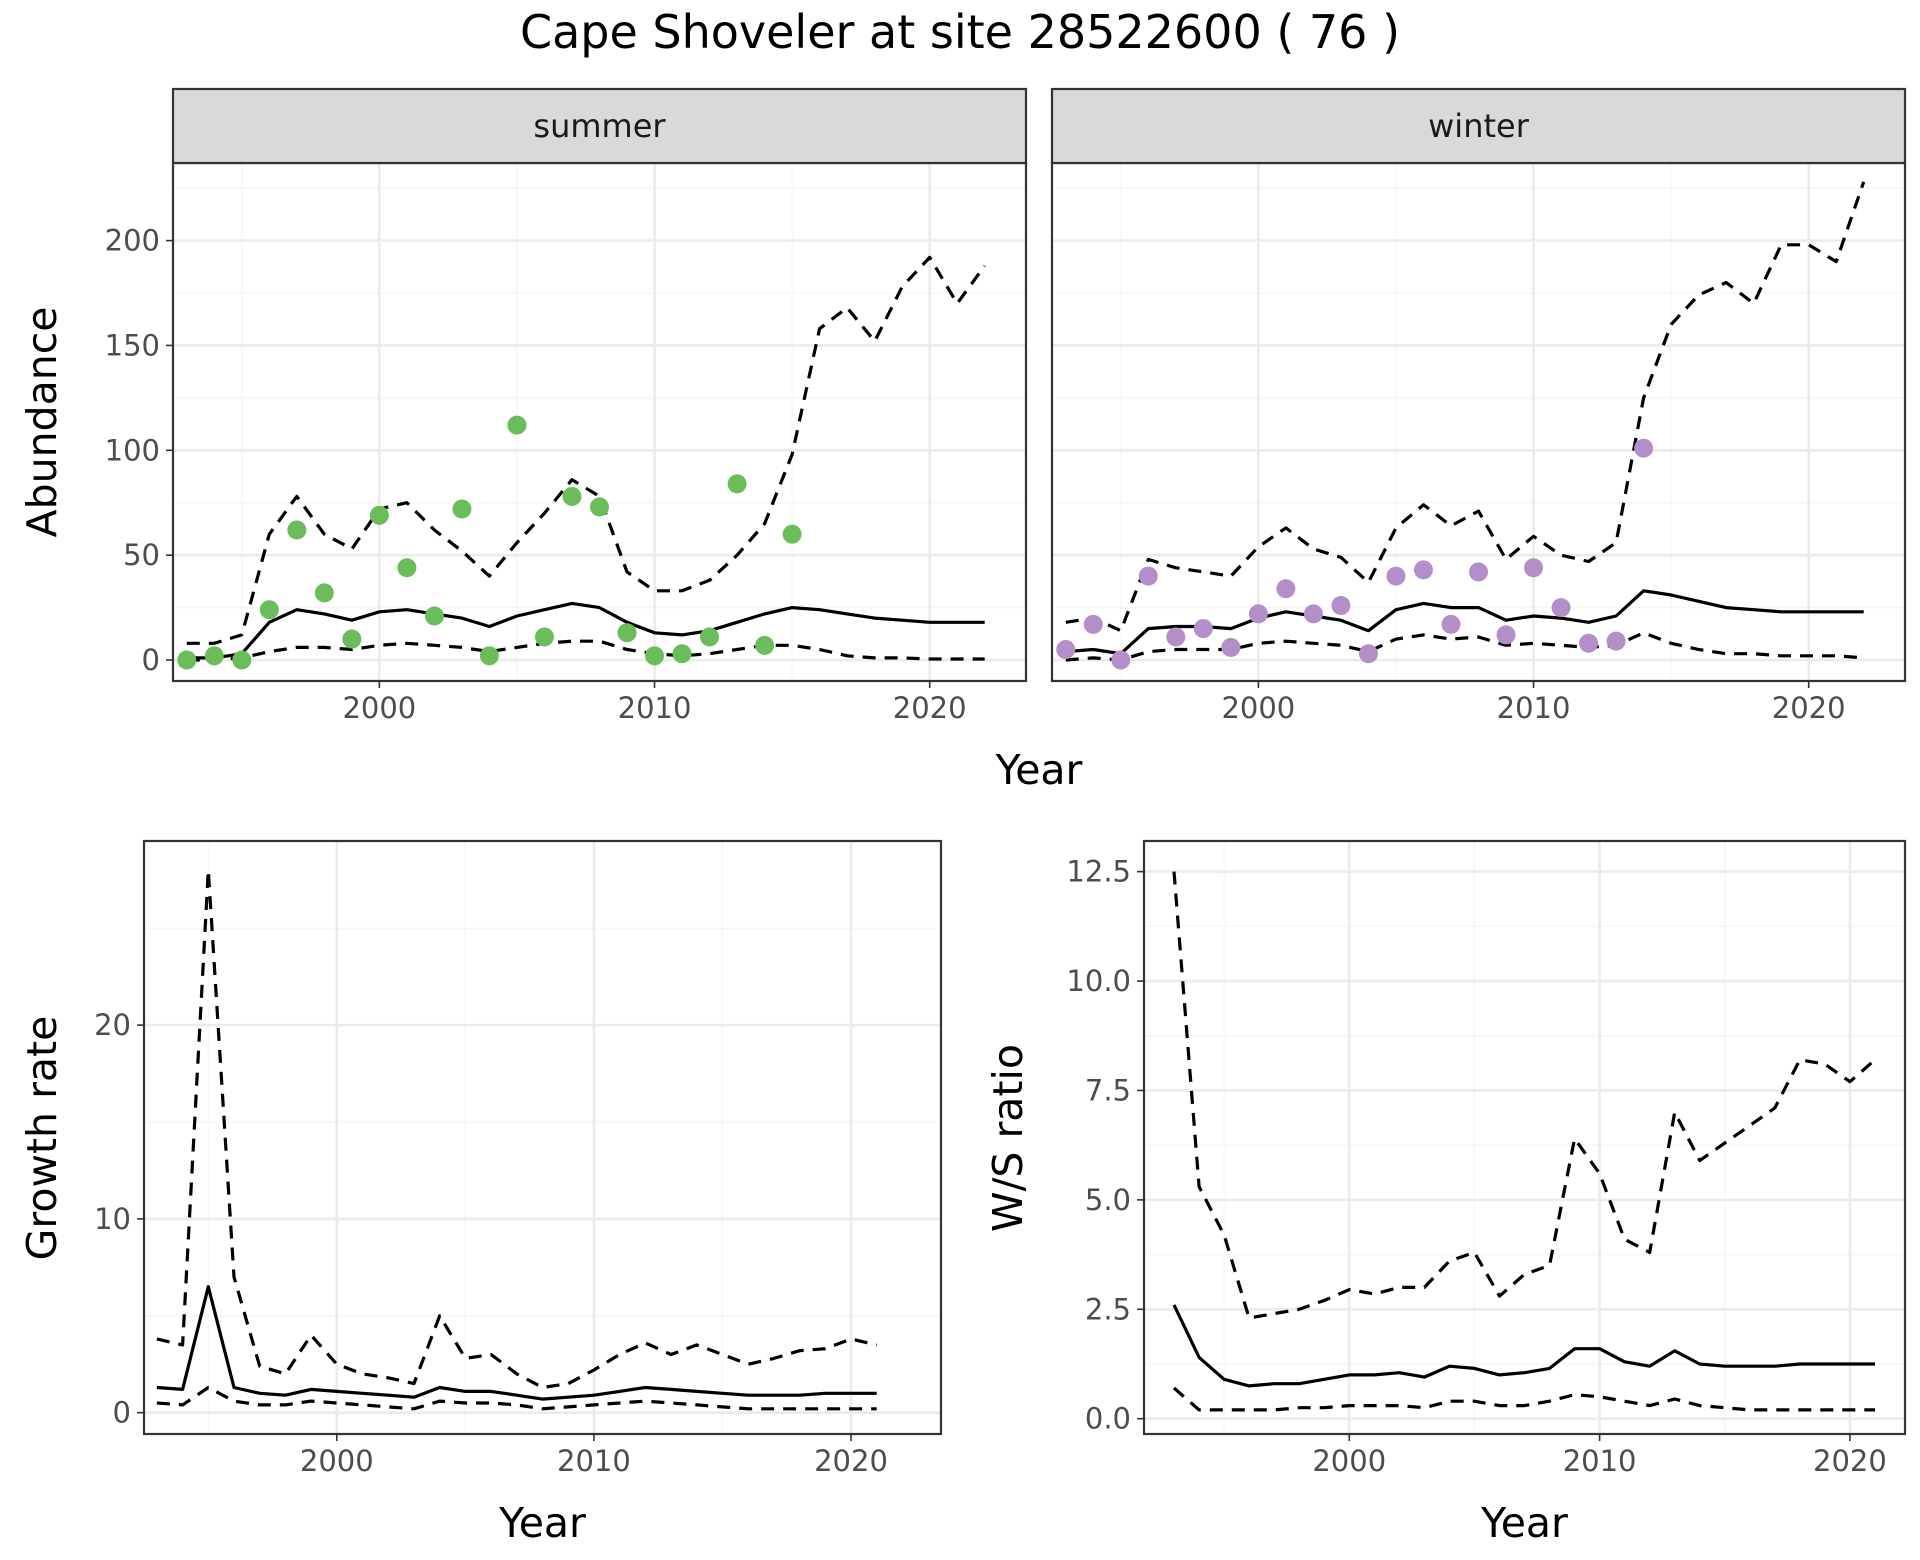 The height and width of the screenshot is (1560, 1920). What do you see at coordinates (132, 345) in the screenshot?
I see `abundance-summer-y-tick-label: 150` at bounding box center [132, 345].